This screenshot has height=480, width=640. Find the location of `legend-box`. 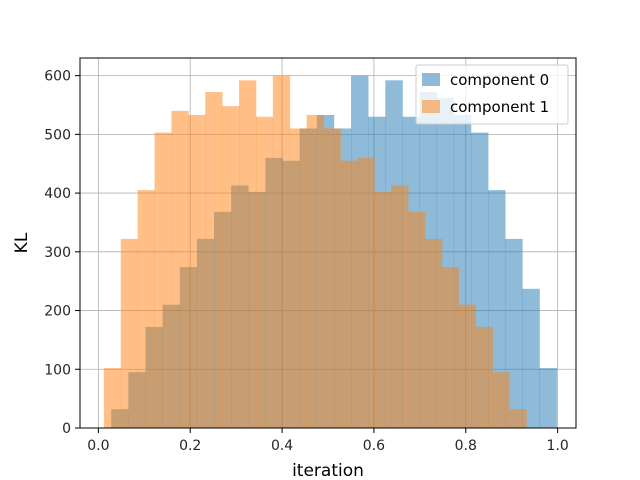

legend-box is located at coordinates (492, 94).